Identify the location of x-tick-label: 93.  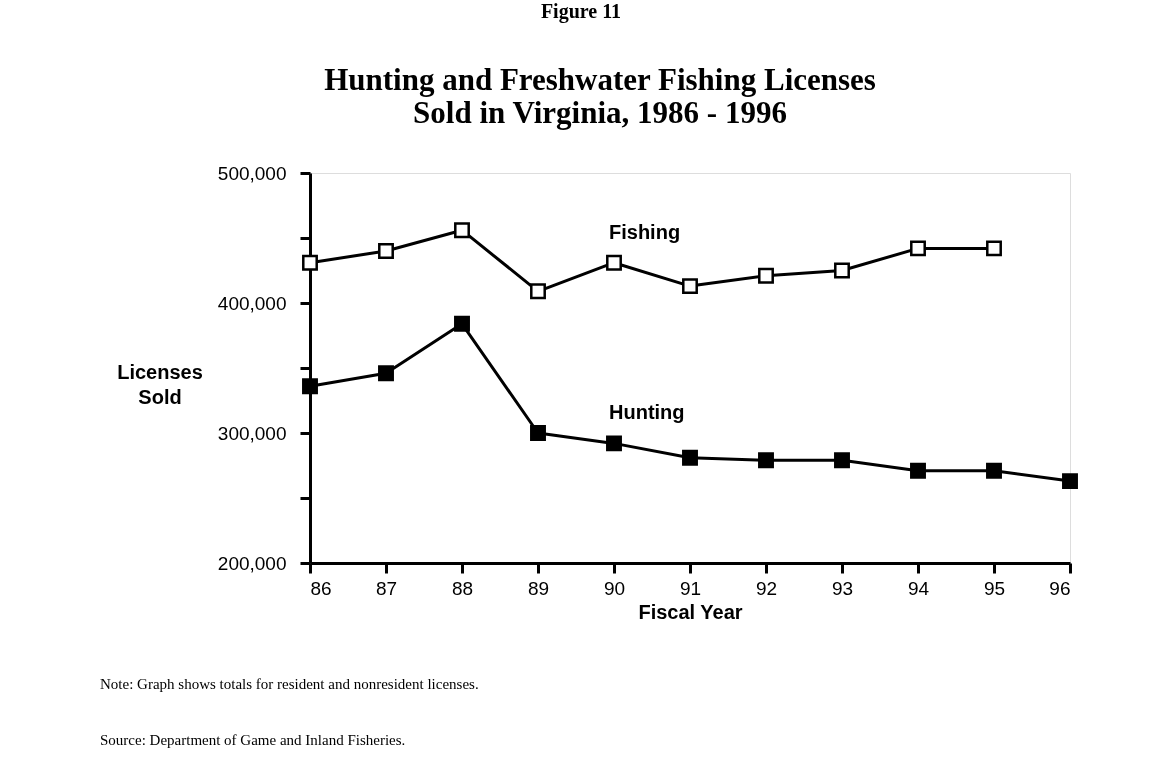
(842, 588).